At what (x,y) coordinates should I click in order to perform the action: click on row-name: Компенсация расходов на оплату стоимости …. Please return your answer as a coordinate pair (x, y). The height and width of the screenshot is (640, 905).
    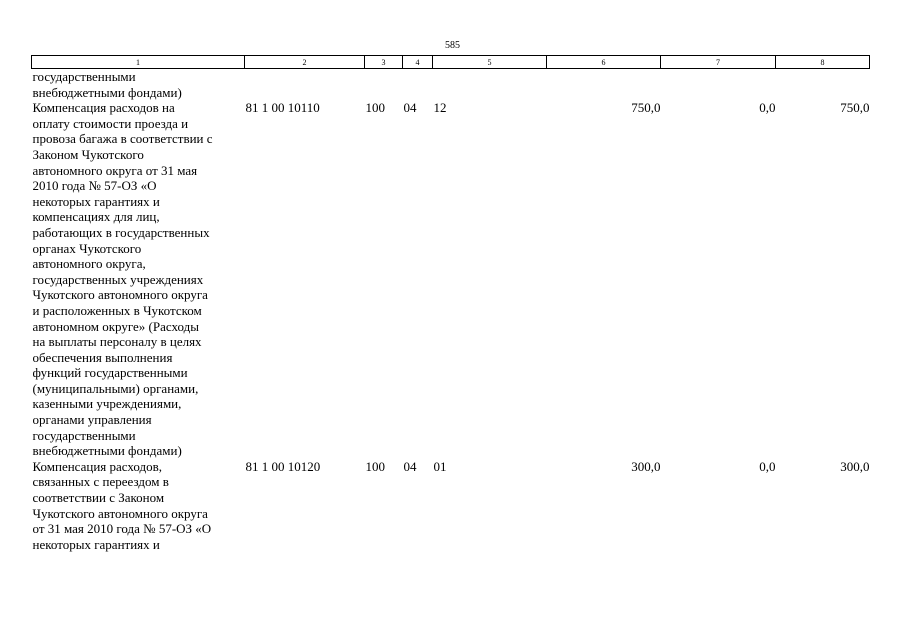
    Looking at the image, I should click on (138, 279).